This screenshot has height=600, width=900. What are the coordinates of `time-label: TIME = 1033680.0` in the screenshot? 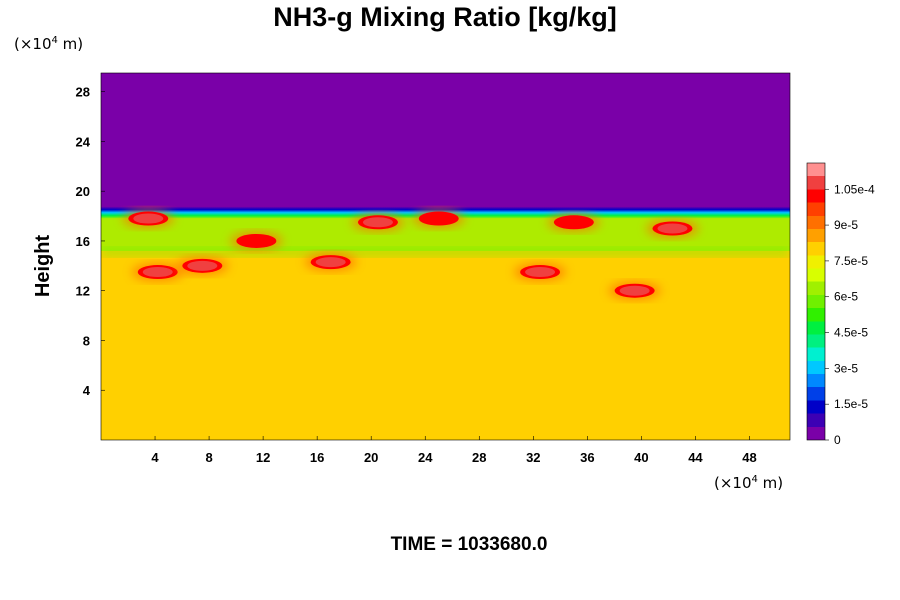 It's located at (469, 544).